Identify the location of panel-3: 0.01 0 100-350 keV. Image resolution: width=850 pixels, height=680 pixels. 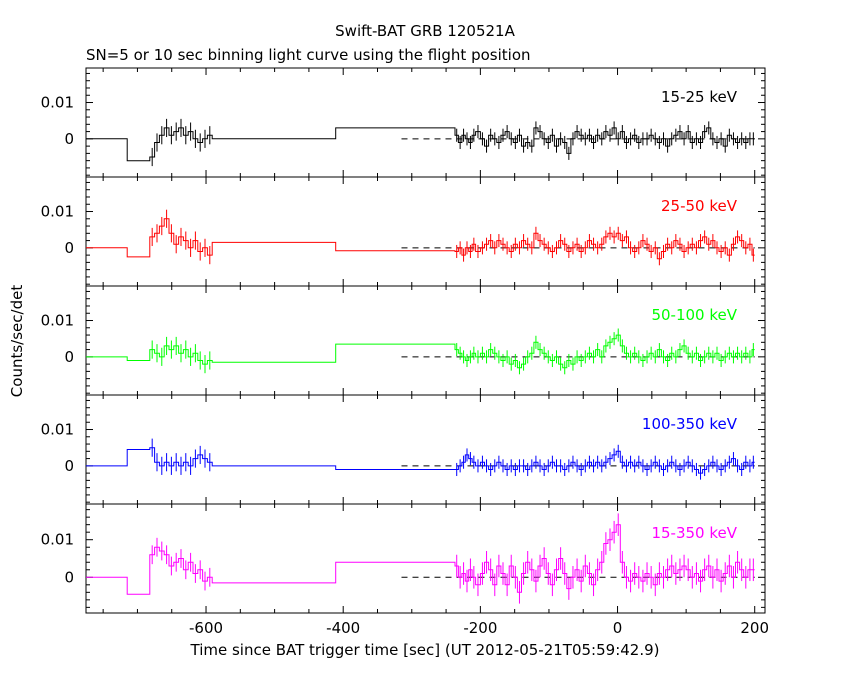
(403, 449).